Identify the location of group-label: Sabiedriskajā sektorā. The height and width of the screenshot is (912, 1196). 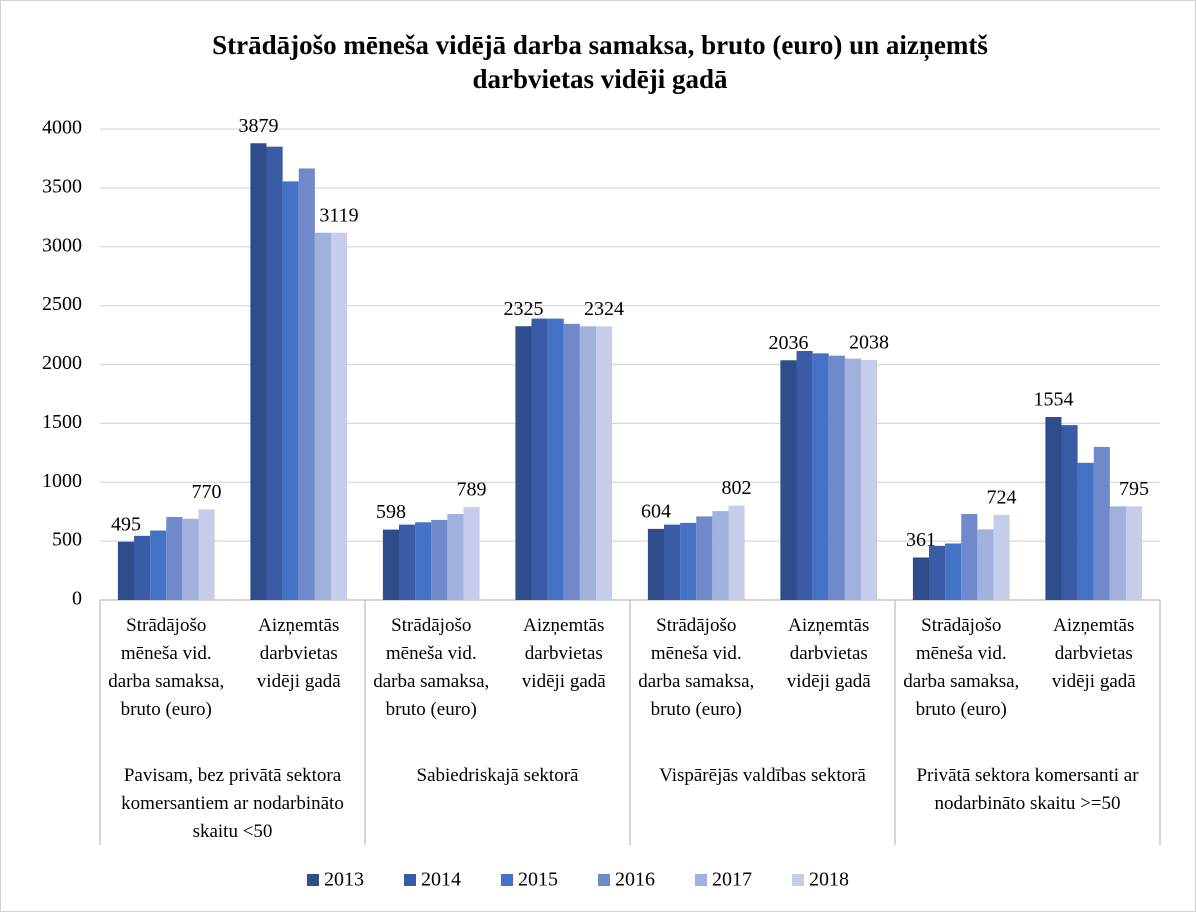
(497, 775).